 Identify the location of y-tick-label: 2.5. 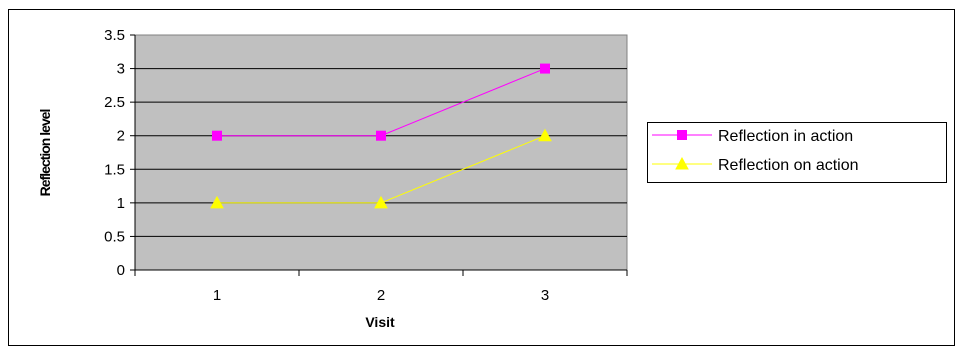
(114, 102).